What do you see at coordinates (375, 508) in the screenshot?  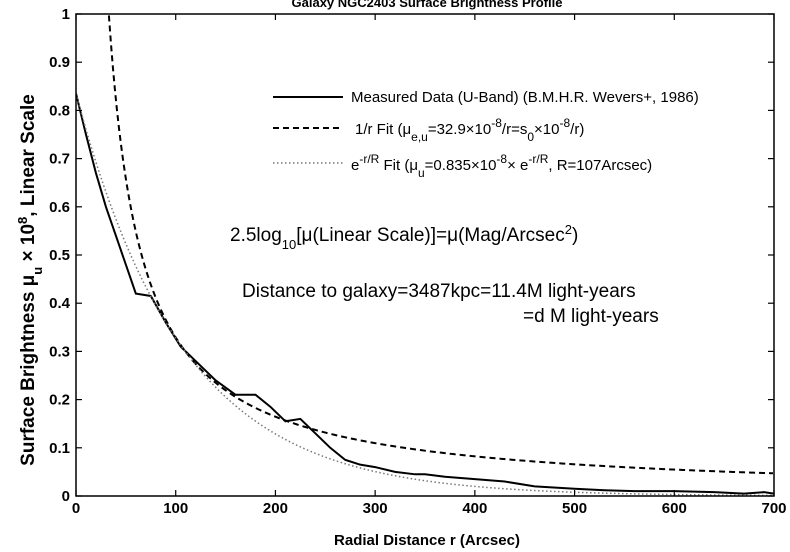 I see `x-tick-label: 300` at bounding box center [375, 508].